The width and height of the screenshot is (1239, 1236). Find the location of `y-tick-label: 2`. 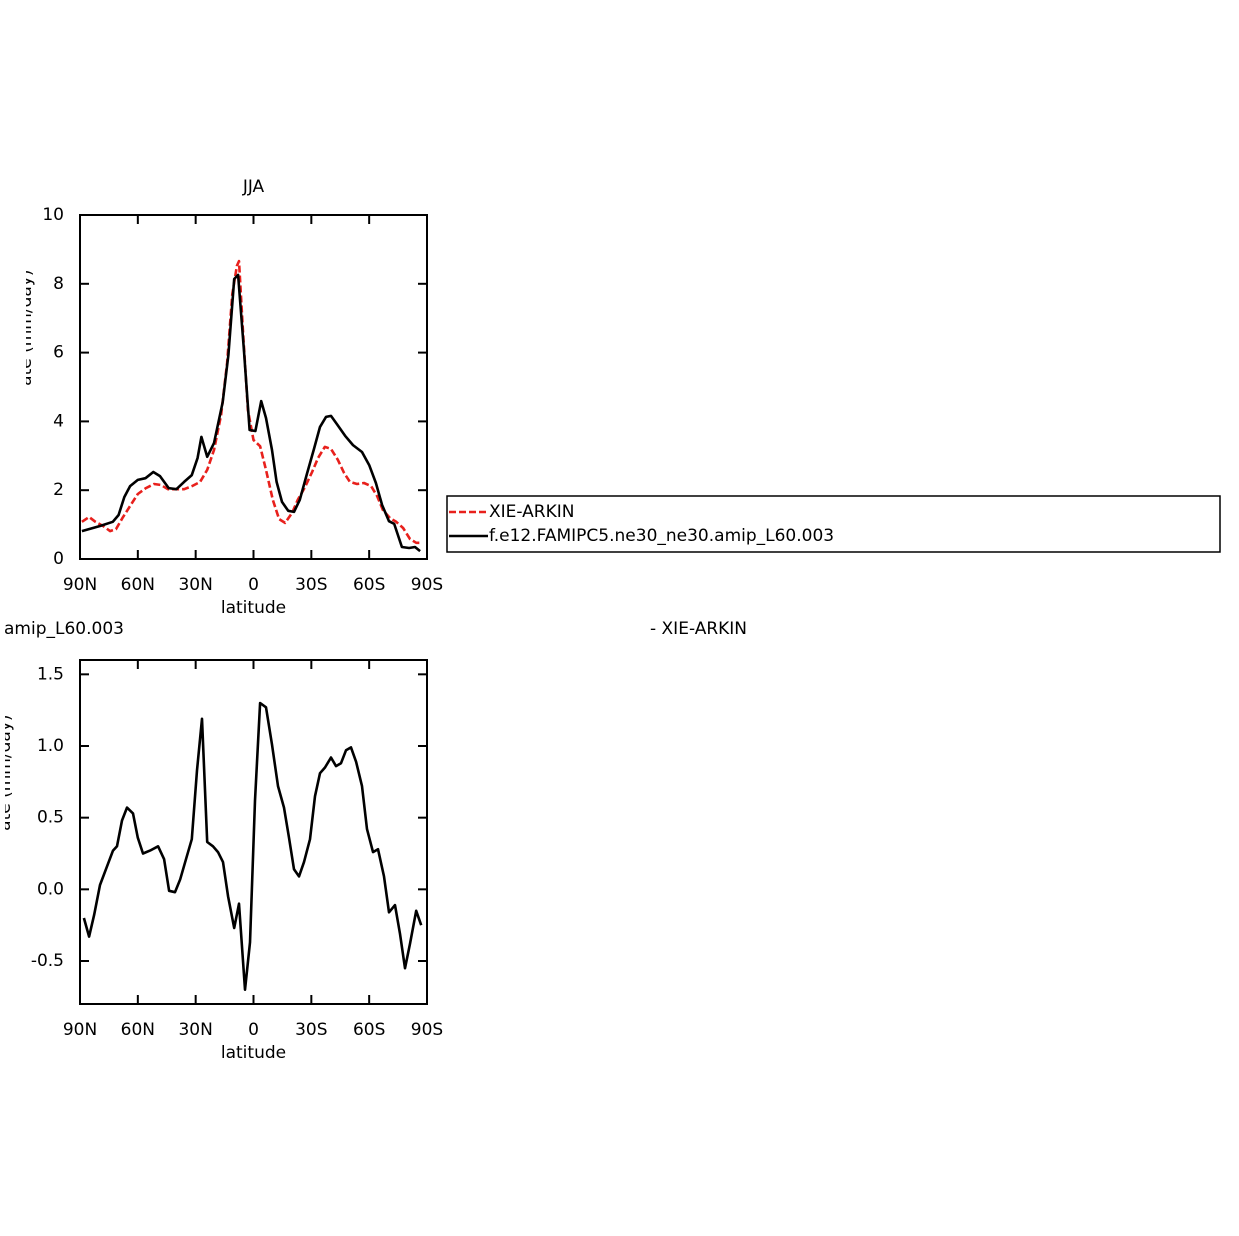

y-tick-label: 2 is located at coordinates (58, 490).